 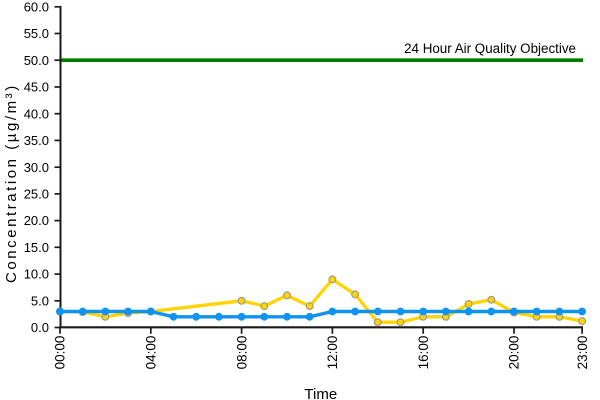 What do you see at coordinates (332, 353) in the screenshot?
I see `svg-text: 12:00` at bounding box center [332, 353].